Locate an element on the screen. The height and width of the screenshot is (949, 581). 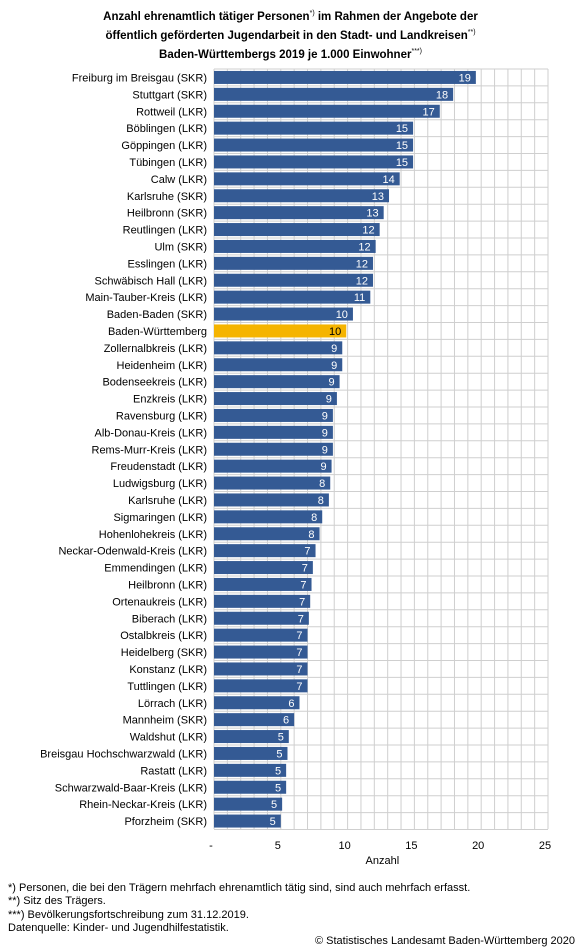
category-label: Reutlingen (LKR) is located at coordinates (165, 231).